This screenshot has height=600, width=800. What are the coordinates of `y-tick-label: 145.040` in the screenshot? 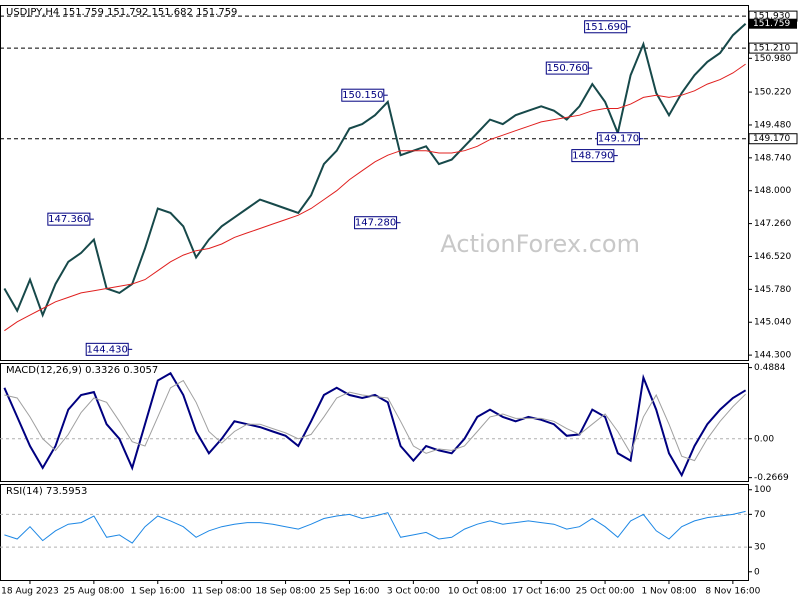 It's located at (772, 323).